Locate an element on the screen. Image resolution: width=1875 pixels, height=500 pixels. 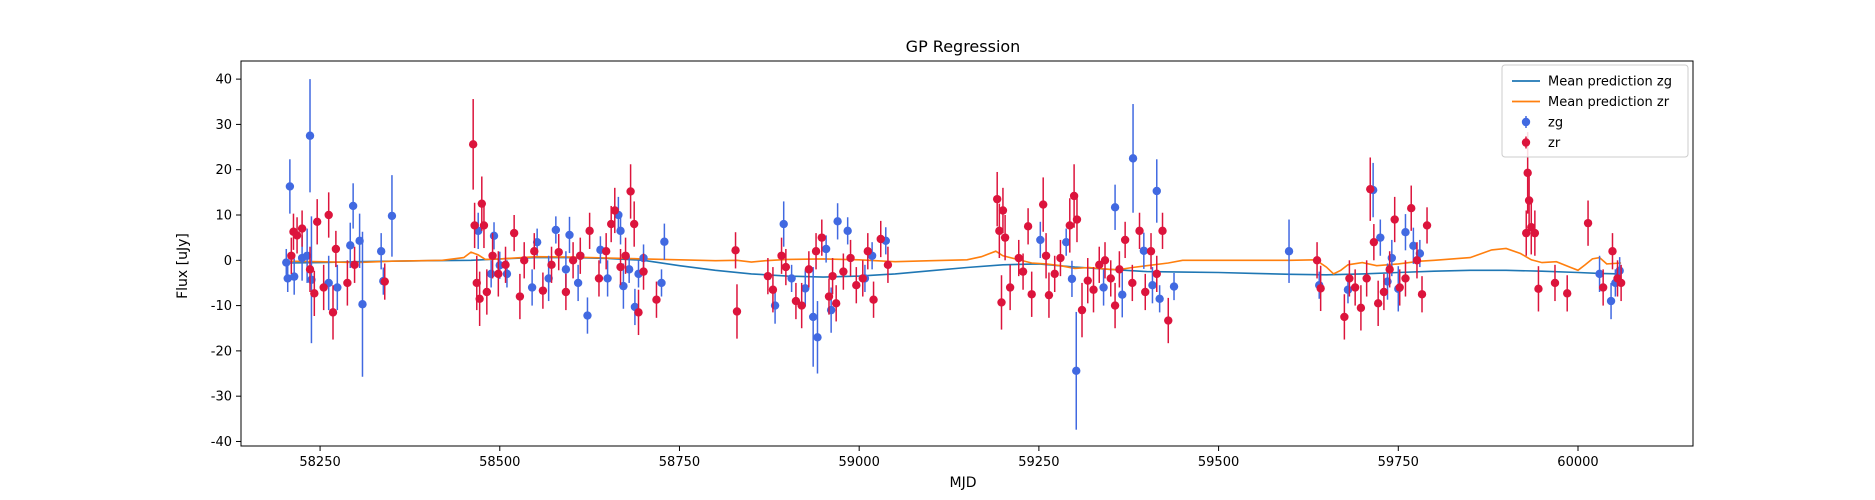
x-tick-label: 59000 is located at coordinates (858, 462).